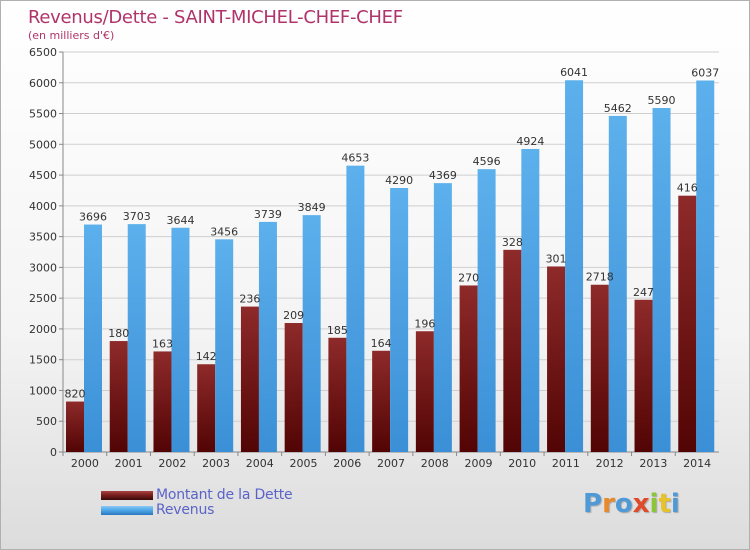 This screenshot has width=750, height=550. I want to click on brand-letter: t, so click(664, 504).